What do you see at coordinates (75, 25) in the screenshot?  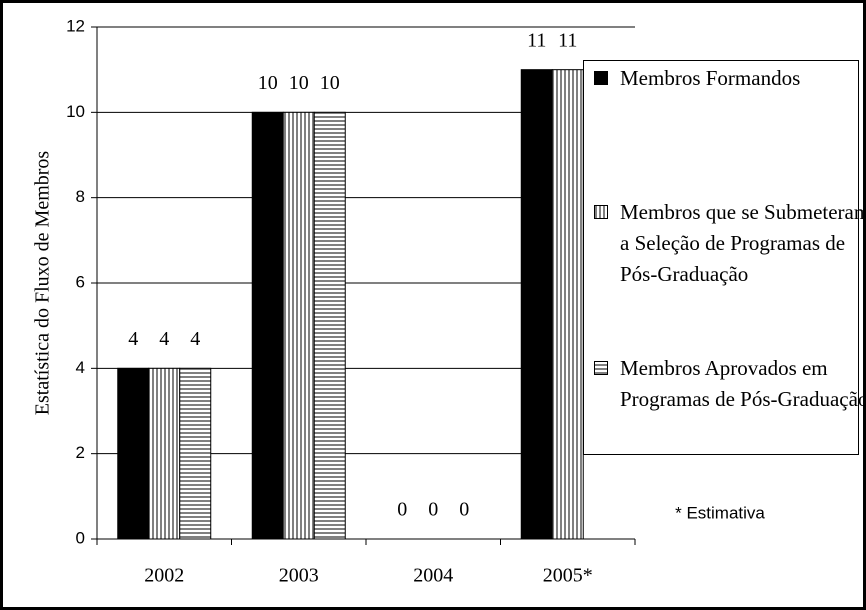 I see `y-tick-label: 12` at bounding box center [75, 25].